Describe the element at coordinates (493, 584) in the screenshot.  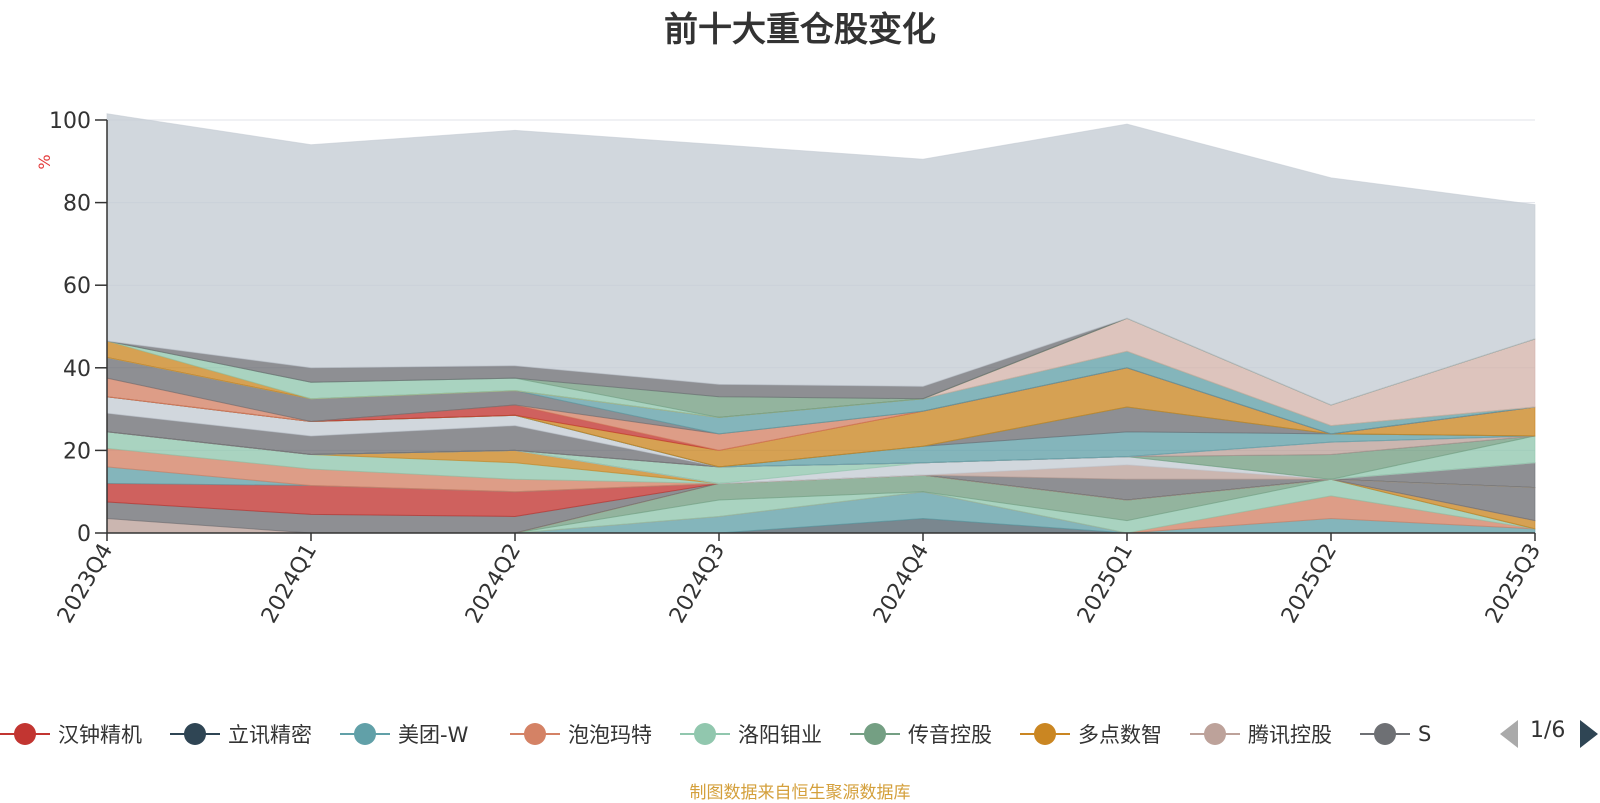
I see `x-tick-label: 2024Q2` at that location.